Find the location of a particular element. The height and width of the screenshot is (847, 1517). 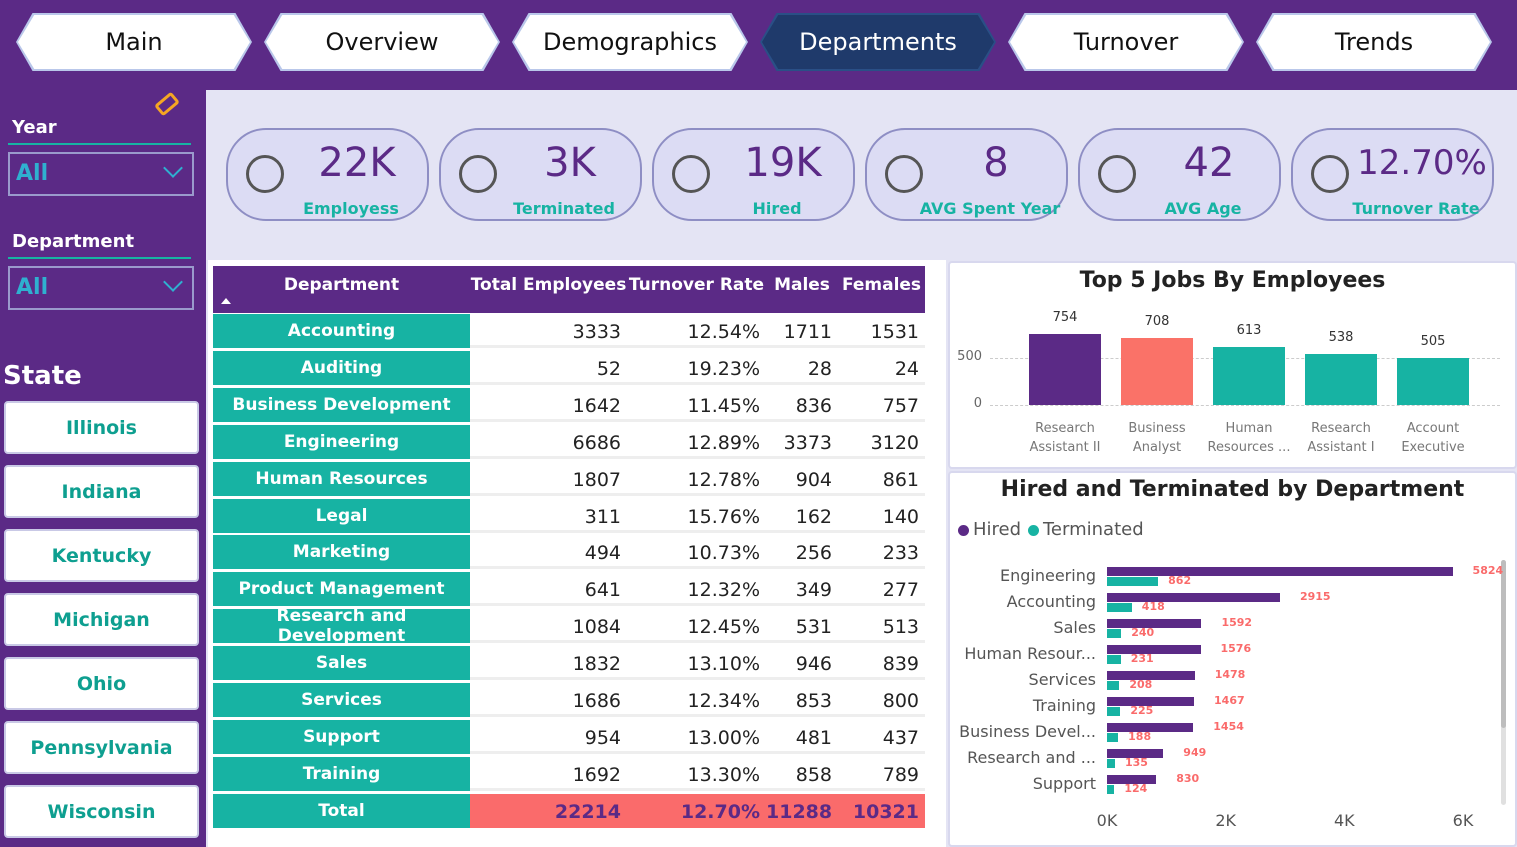

total-cell: 12.70% is located at coordinates (696, 810).